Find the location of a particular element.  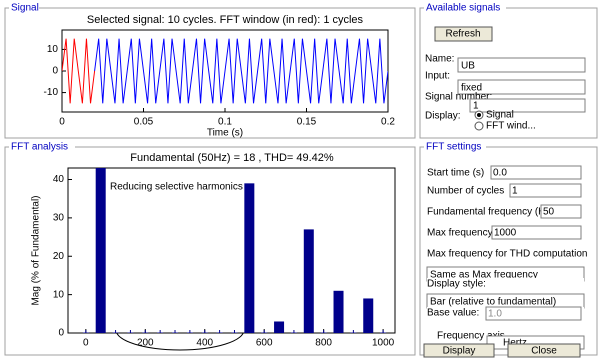

display-button is located at coordinates (459, 350).